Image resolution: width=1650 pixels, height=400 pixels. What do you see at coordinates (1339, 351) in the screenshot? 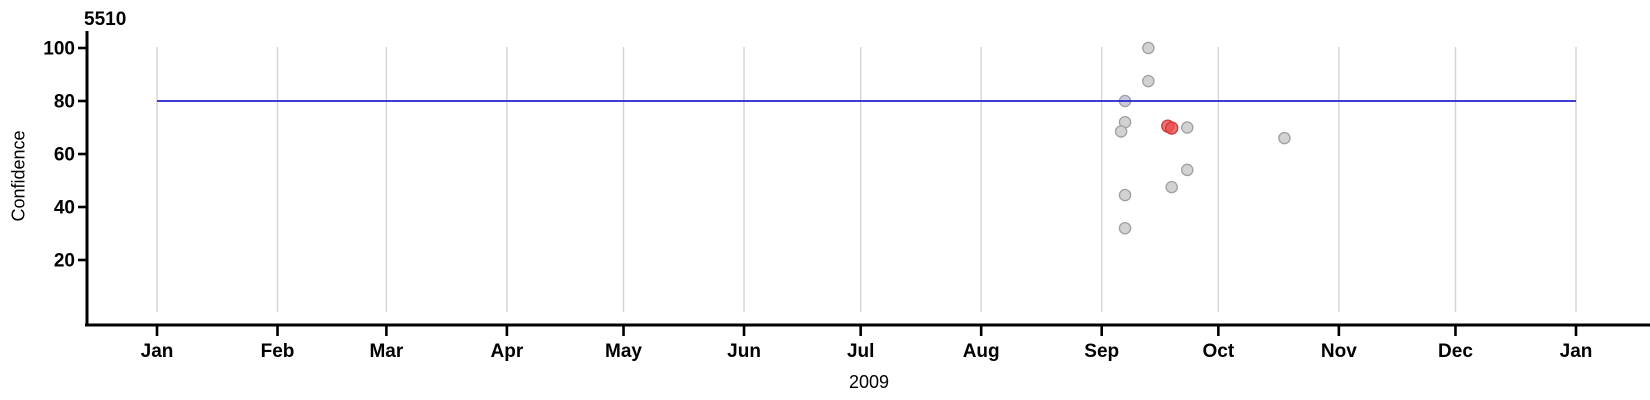
I see `x-tick-label: Nov` at bounding box center [1339, 351].